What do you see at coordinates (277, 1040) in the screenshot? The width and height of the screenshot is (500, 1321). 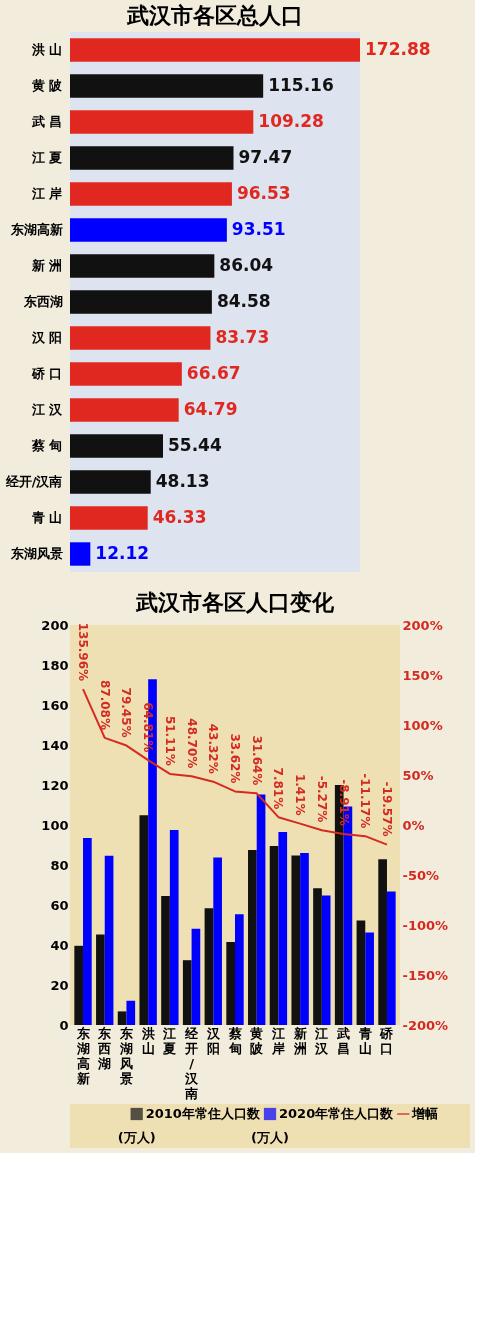 I see `x-tick-label: 江岸` at bounding box center [277, 1040].